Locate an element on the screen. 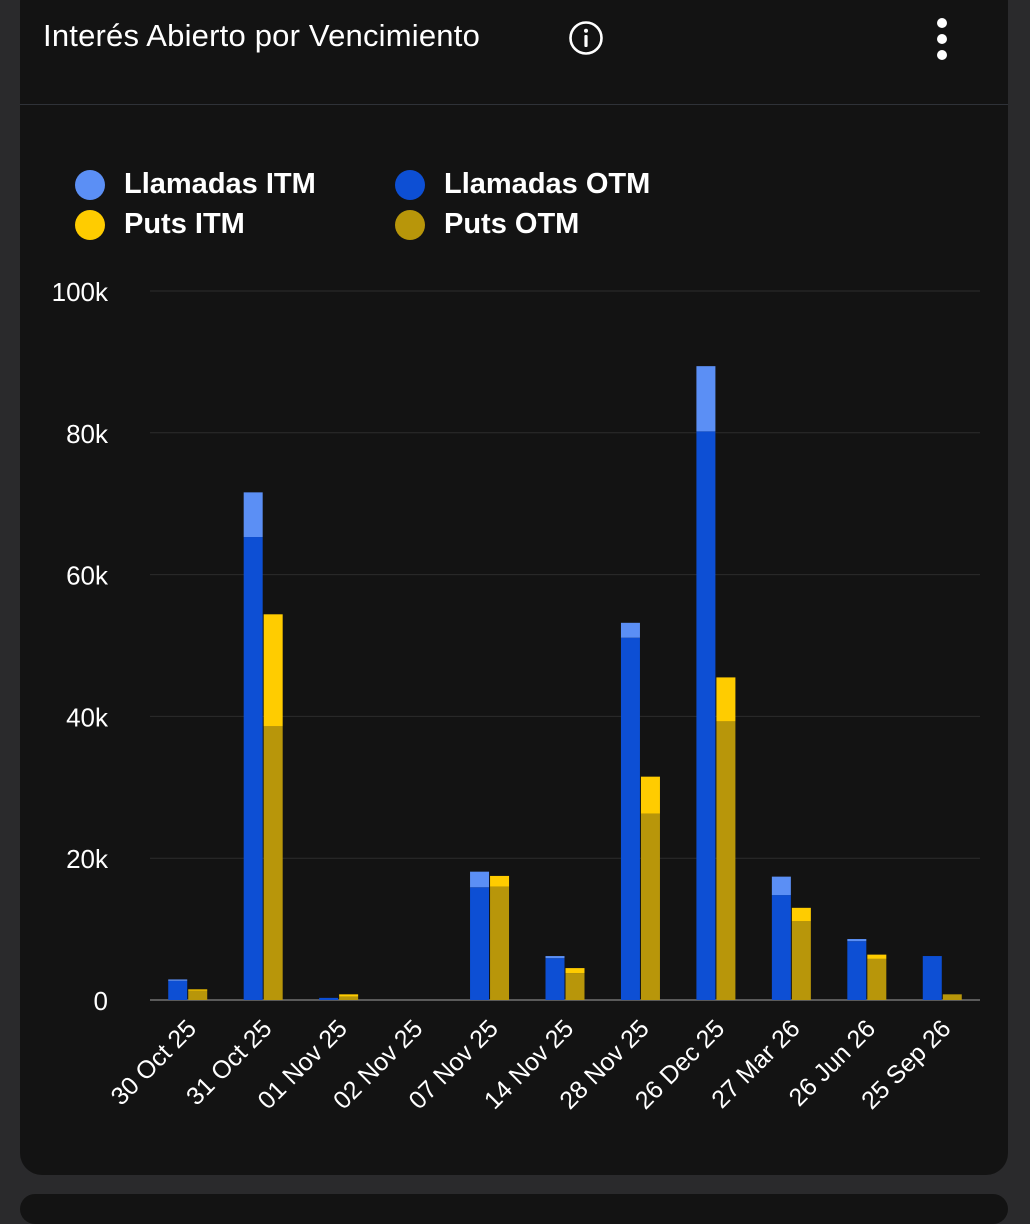 Image resolution: width=1030 pixels, height=1224 pixels. y-tick-label: 20k is located at coordinates (87, 859).